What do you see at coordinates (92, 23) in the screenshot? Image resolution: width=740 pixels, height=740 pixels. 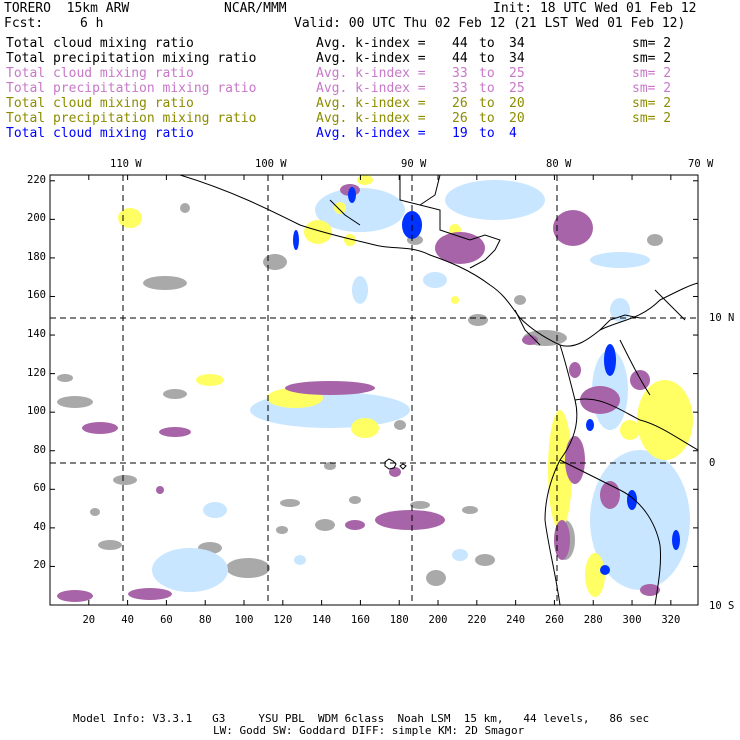 I see `forecast-hours: 6 h` at bounding box center [92, 23].